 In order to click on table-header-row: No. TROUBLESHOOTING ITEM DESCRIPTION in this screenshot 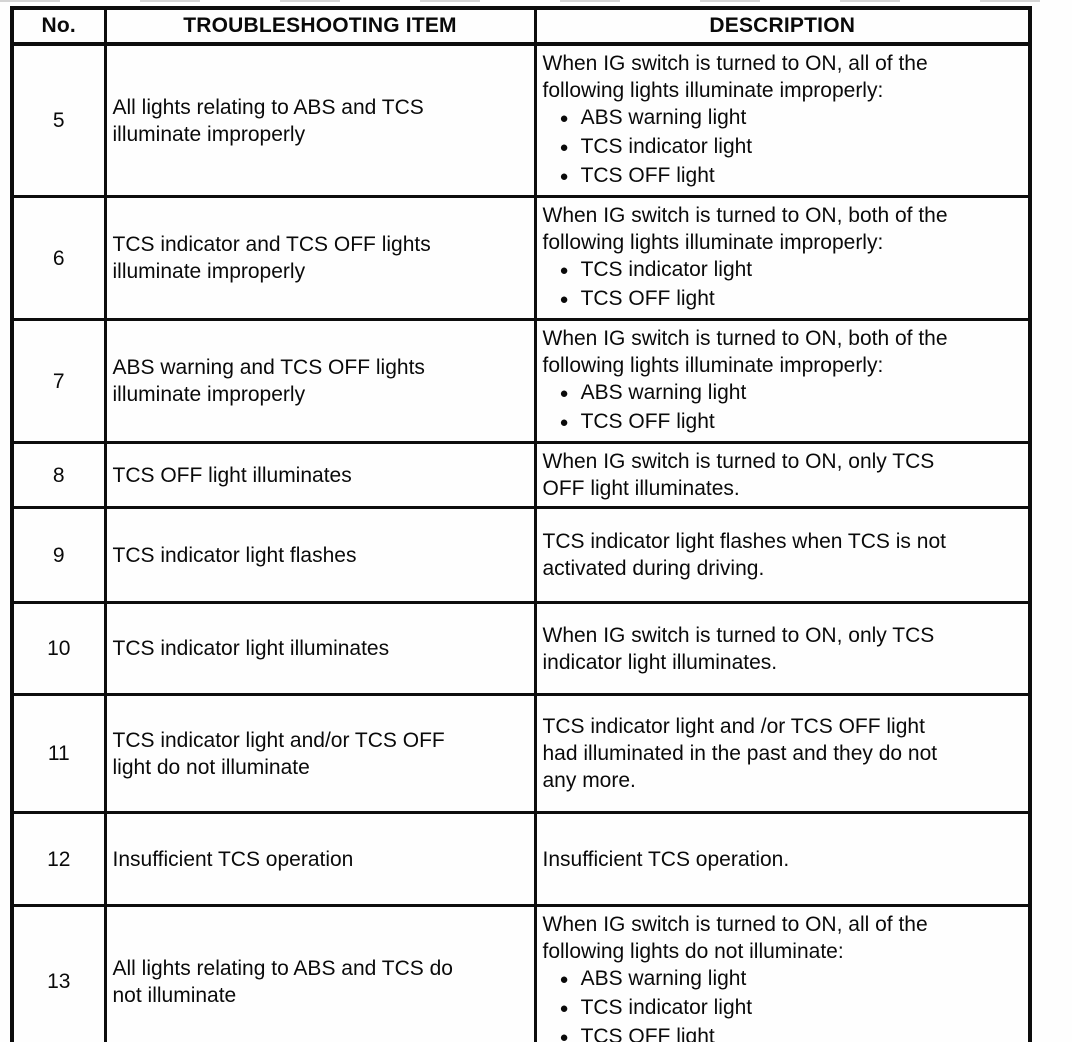, I will do `click(521, 26)`.